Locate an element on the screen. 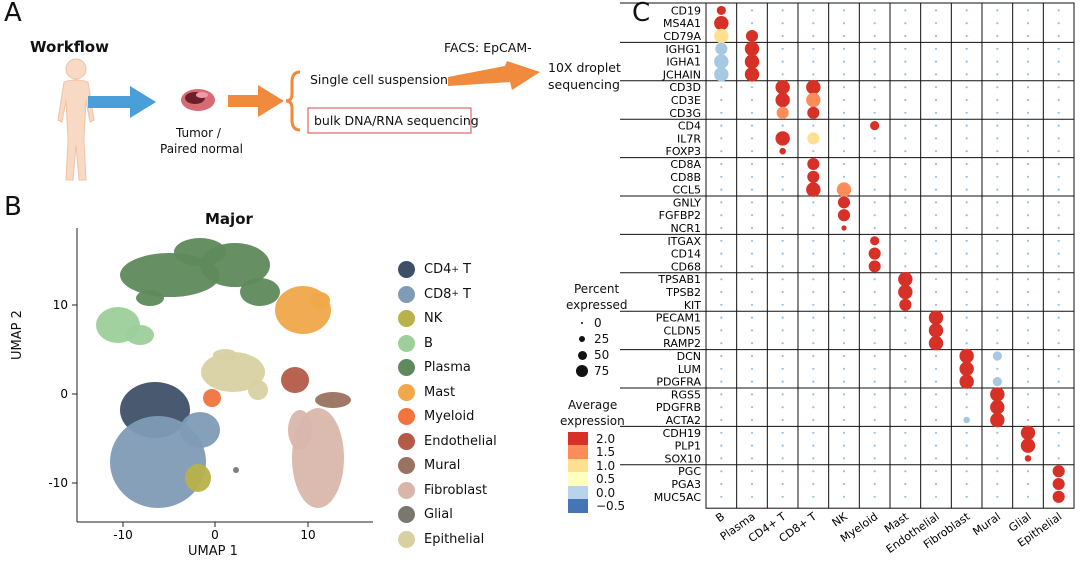 The image size is (1080, 571). legend-swatch is located at coordinates (406, 269).